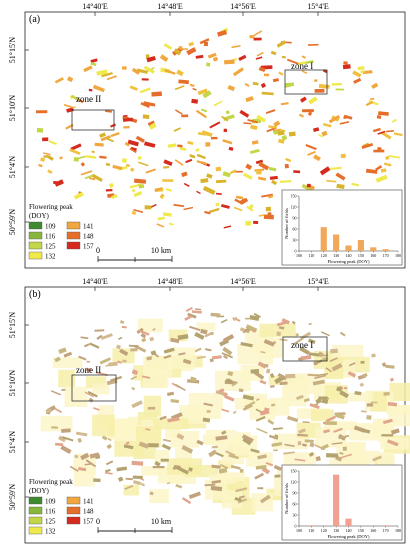 The image size is (410, 550). Describe the element at coordinates (294, 195) in the screenshot. I see `y-tick-label: 150` at that location.